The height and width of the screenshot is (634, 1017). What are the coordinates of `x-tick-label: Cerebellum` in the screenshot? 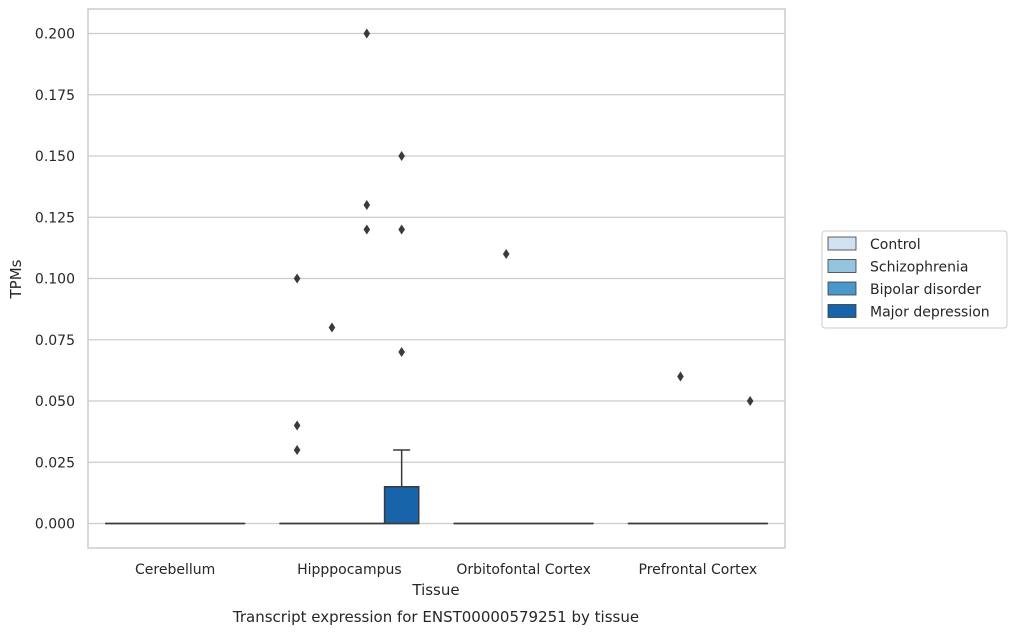 It's located at (175, 570).